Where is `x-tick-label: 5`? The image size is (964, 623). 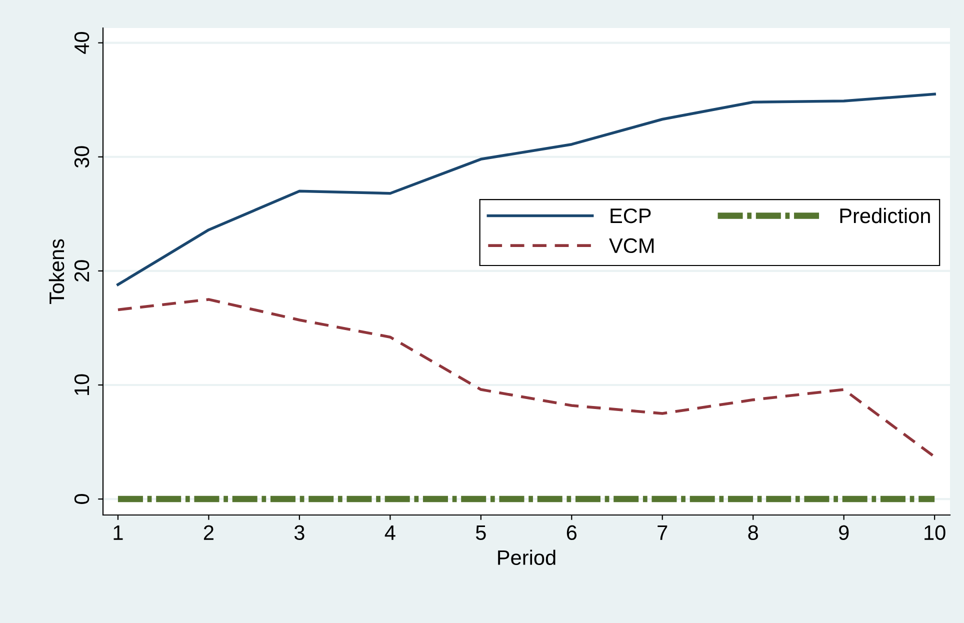
x-tick-label: 5 is located at coordinates (481, 532).